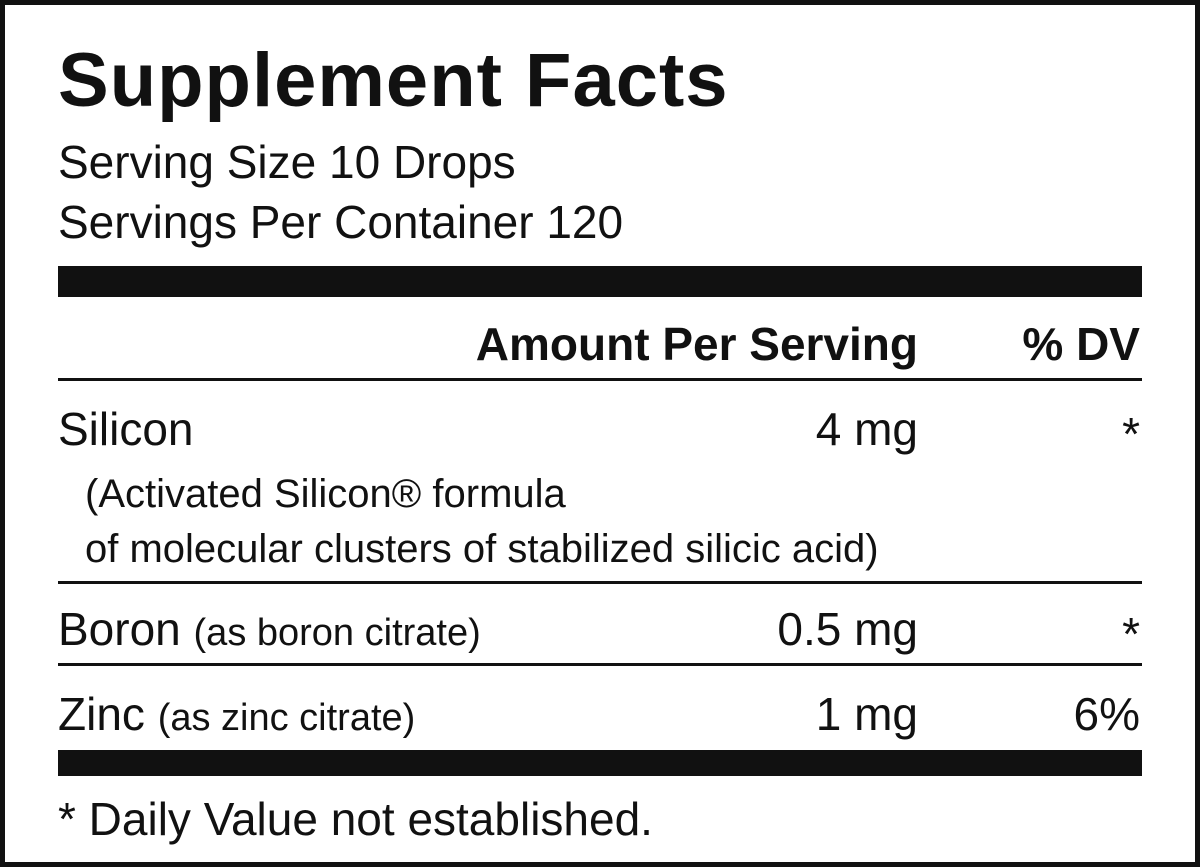 The height and width of the screenshot is (867, 1200). Describe the element at coordinates (1106, 714) in the screenshot. I see `nutrient-dv: 6%` at that location.